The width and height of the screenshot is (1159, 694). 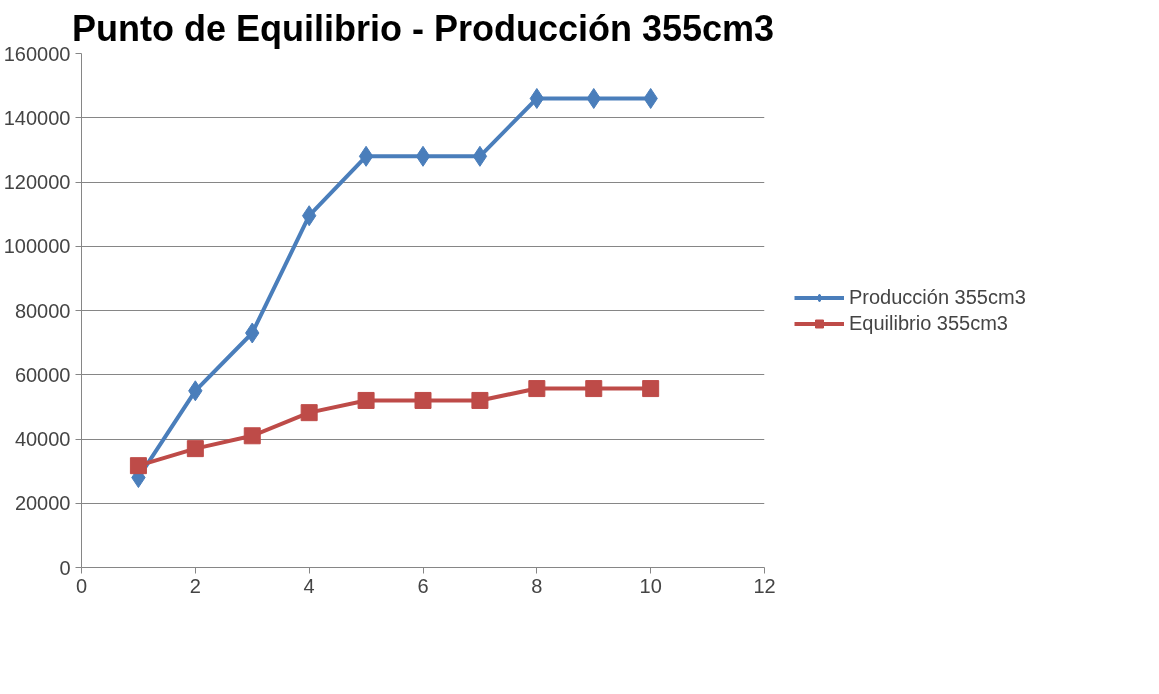 What do you see at coordinates (423, 28) in the screenshot?
I see `chart-title: Punto de Equilibrio - Producción 355cm3` at bounding box center [423, 28].